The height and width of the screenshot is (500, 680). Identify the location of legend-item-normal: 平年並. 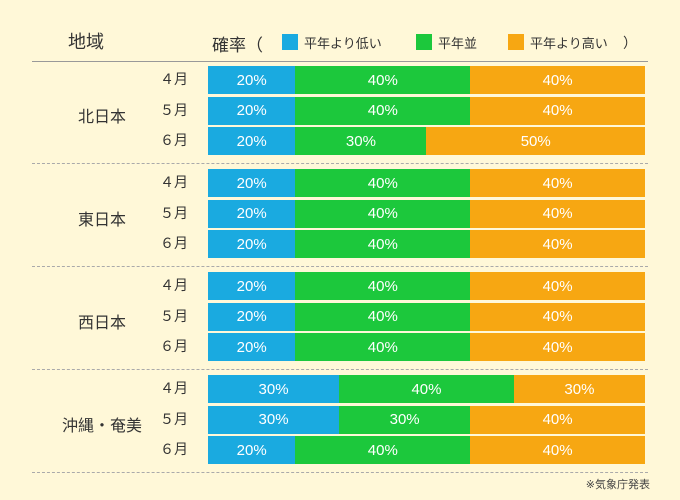
(447, 42).